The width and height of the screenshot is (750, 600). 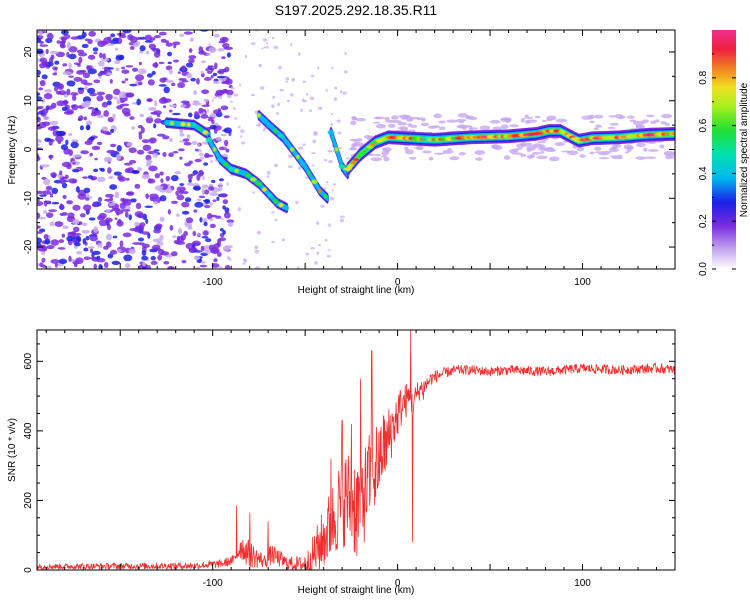 I want to click on colorbar-tick-label: 0.8, so click(x=703, y=77).